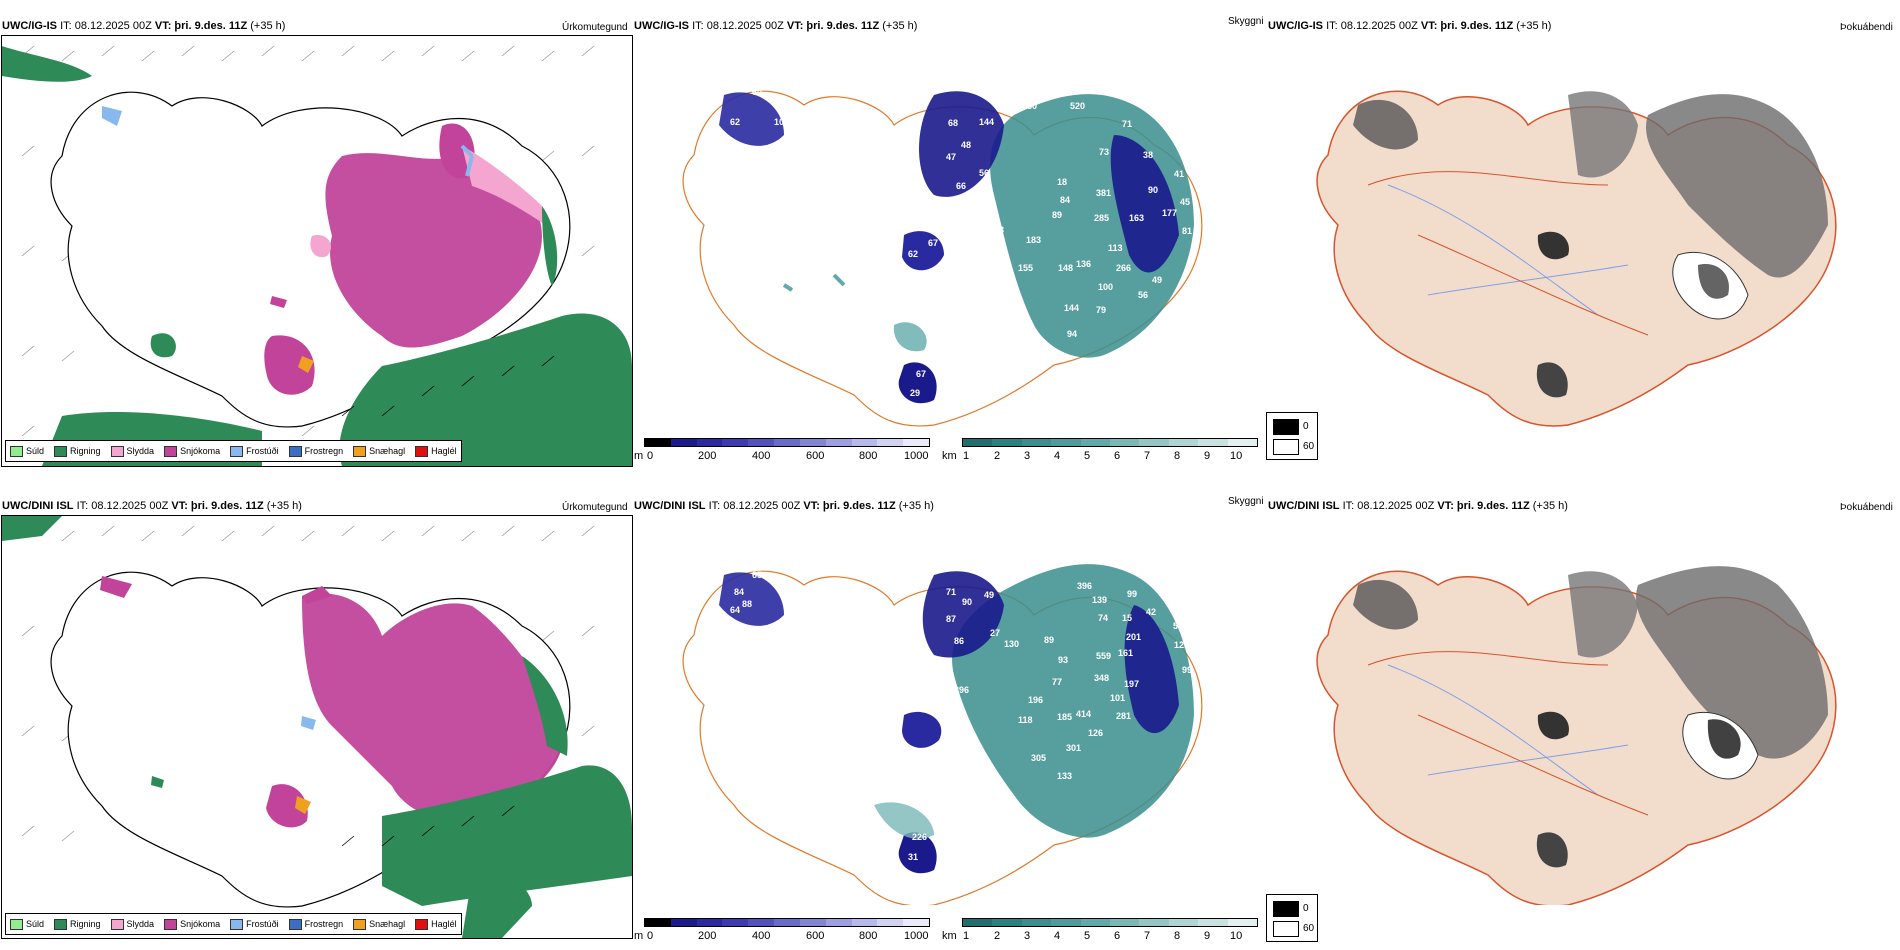 This screenshot has width=1900, height=950. I want to click on fog-map-svg, so click(1576, 735).